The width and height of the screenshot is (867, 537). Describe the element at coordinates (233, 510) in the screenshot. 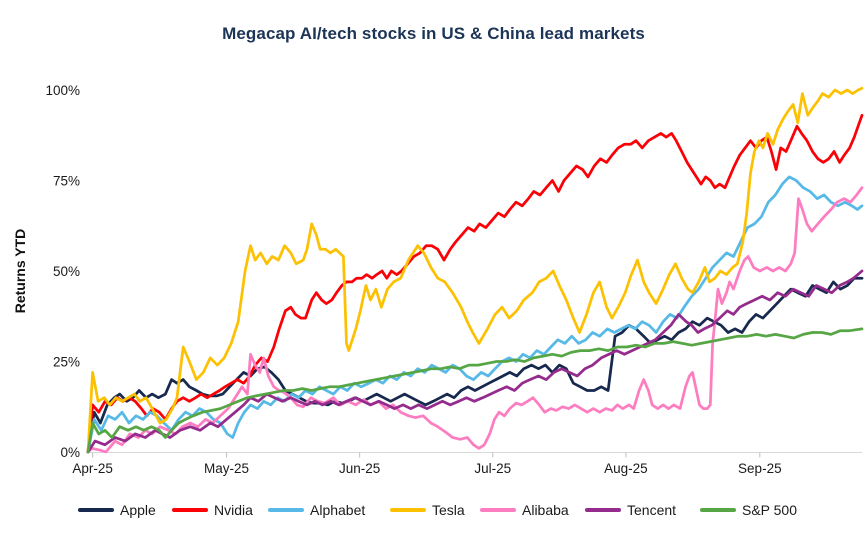

I see `legend-label-nvidia: Nvidia` at that location.